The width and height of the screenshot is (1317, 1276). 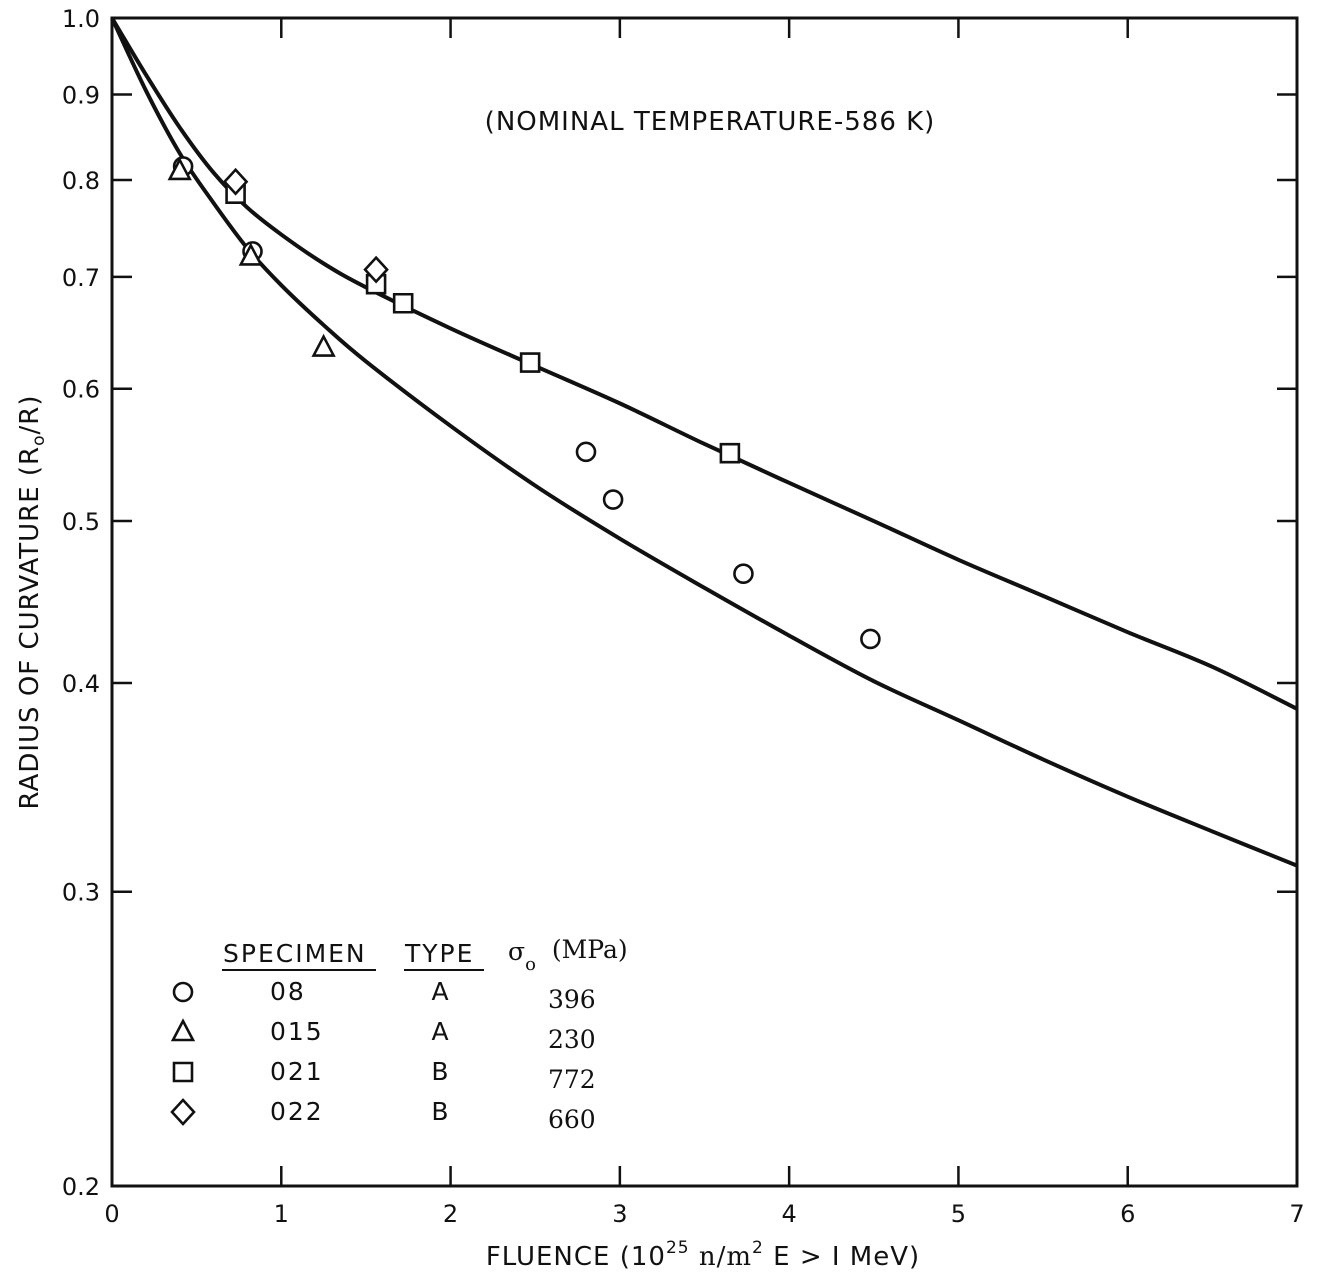 I want to click on x-axis-title-prefix: FLUENCE (10, so click(x=576, y=1257).